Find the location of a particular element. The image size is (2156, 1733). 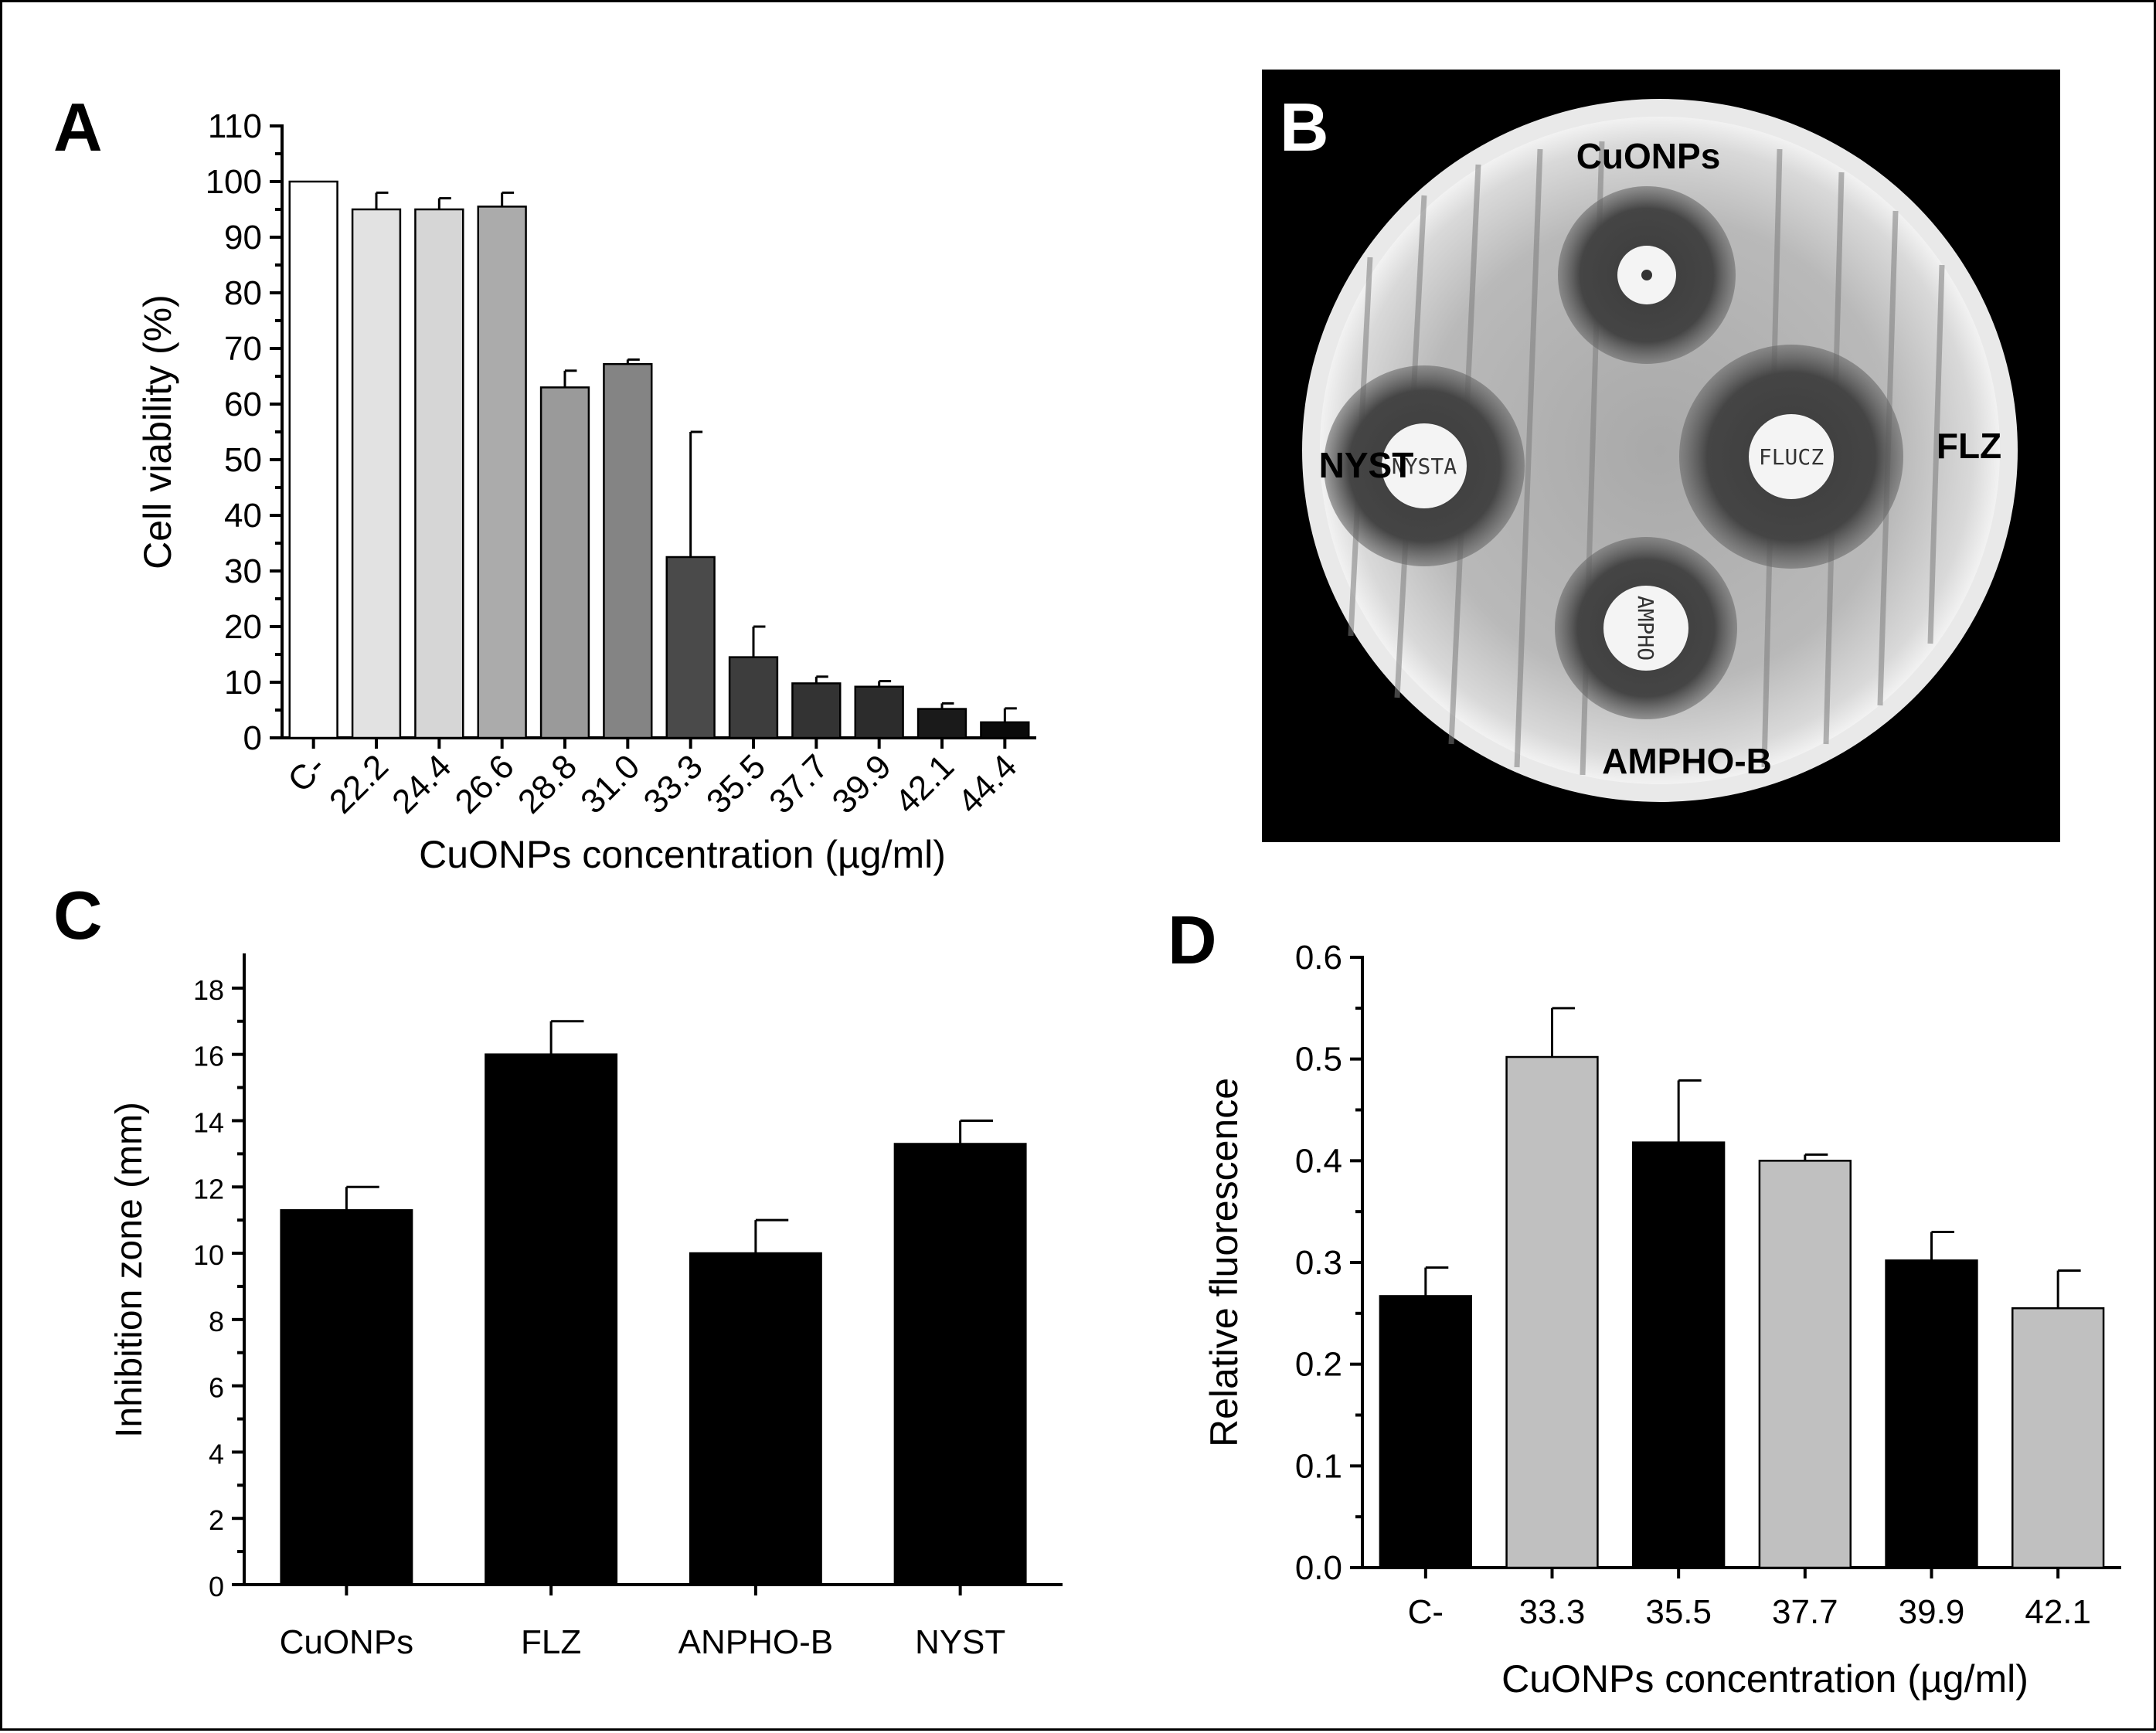

y-tick-label: 110 is located at coordinates (235, 126).